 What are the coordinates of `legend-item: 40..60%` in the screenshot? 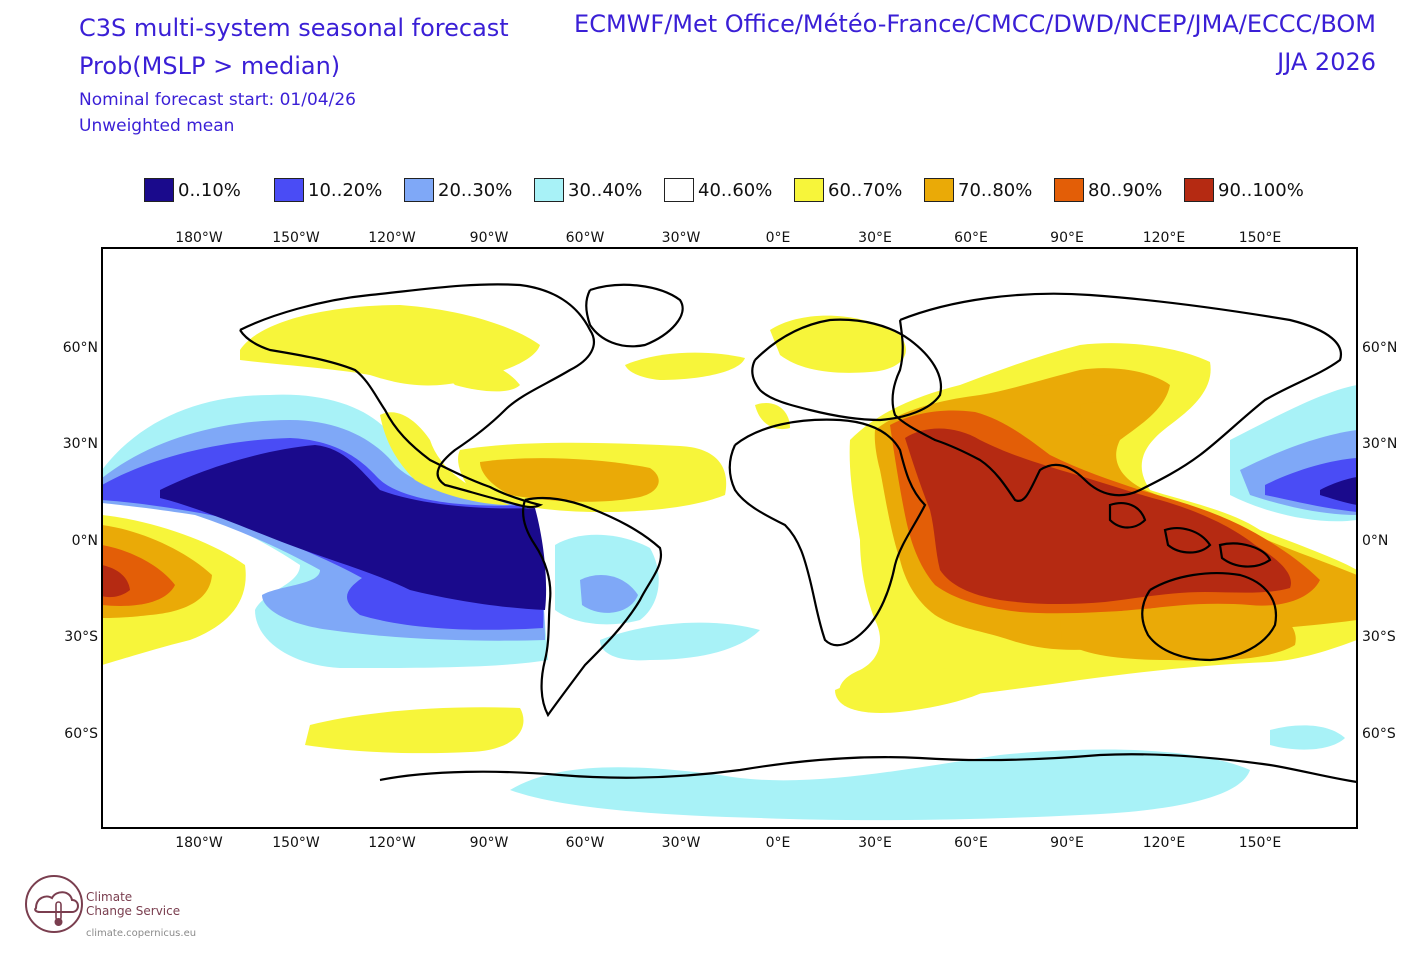 It's located at (729, 190).